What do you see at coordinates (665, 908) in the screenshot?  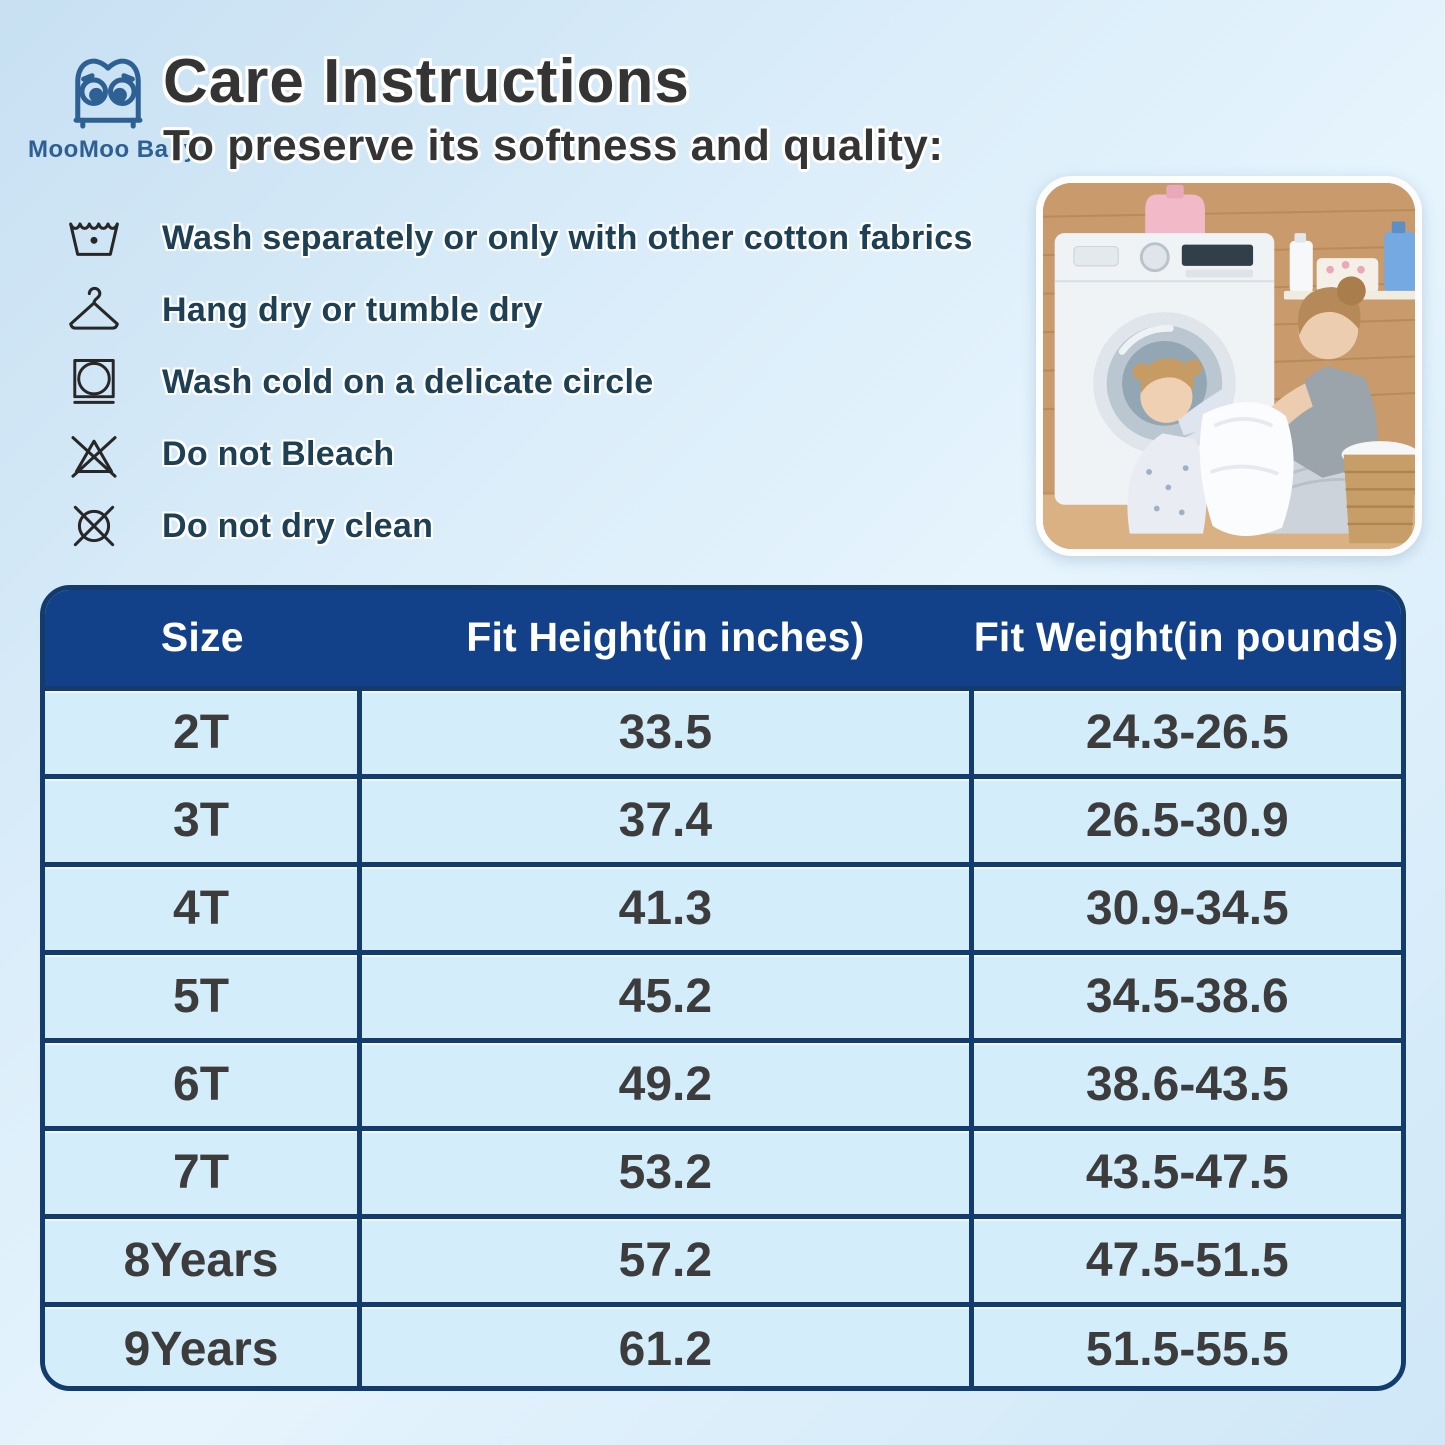 I see `table-cell: 41.3` at bounding box center [665, 908].